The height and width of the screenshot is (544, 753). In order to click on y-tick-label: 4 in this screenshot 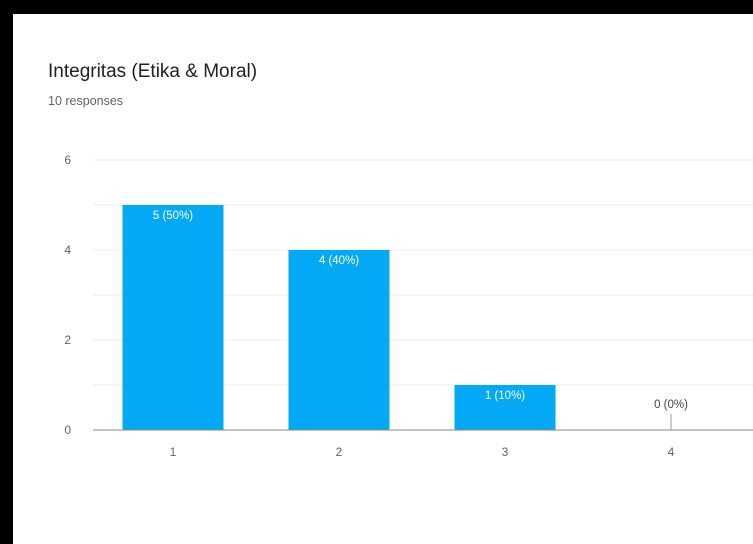, I will do `click(67, 250)`.